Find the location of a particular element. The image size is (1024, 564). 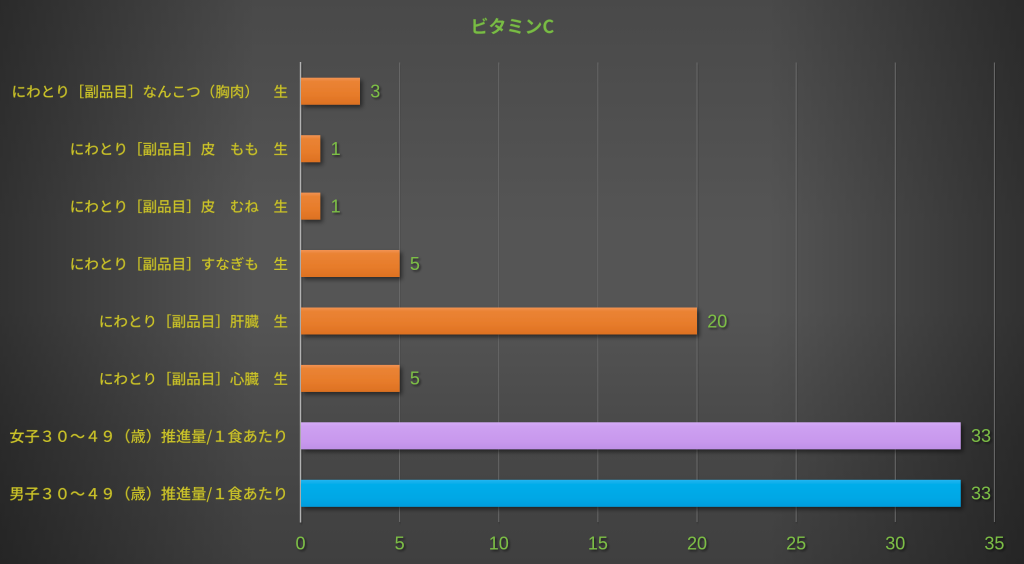

svg-text: 35 is located at coordinates (994, 544).